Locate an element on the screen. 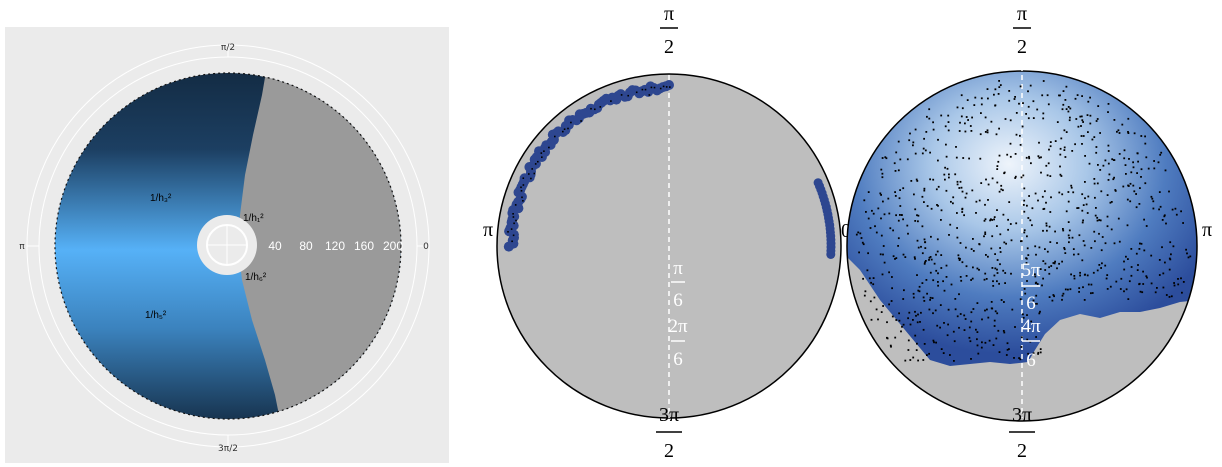  frac-bottom-num: 3π is located at coordinates (669, 415).